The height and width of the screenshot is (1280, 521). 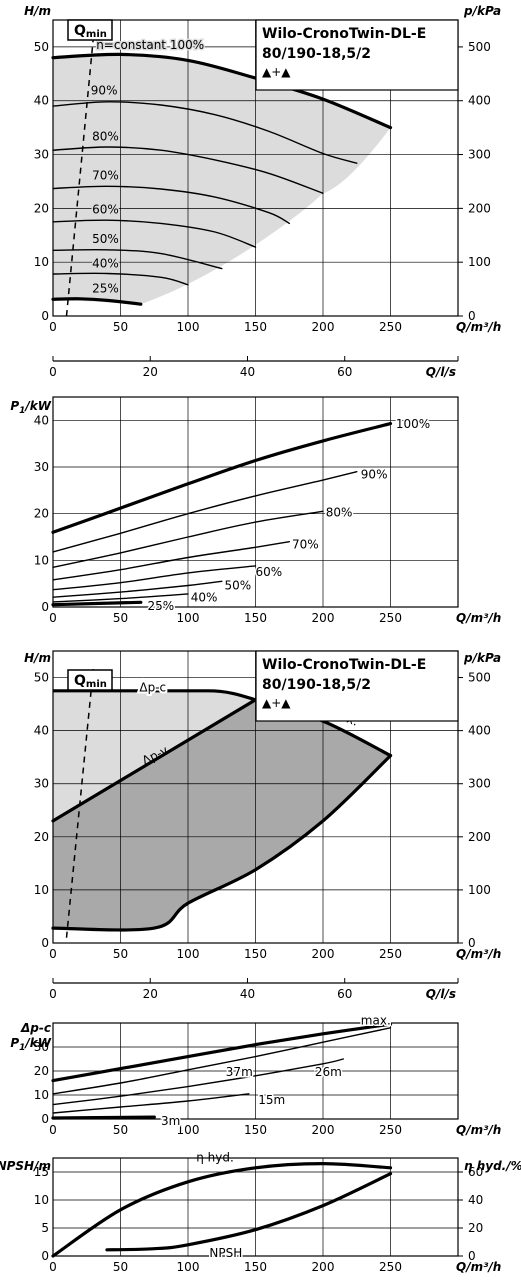 I want to click on power-control-chart-frame, so click(x=255, y=1071).